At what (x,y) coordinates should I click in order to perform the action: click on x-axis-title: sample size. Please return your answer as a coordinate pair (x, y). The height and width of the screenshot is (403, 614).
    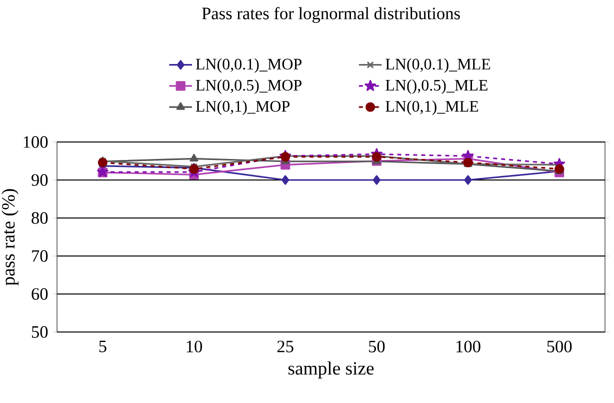
    Looking at the image, I should click on (331, 370).